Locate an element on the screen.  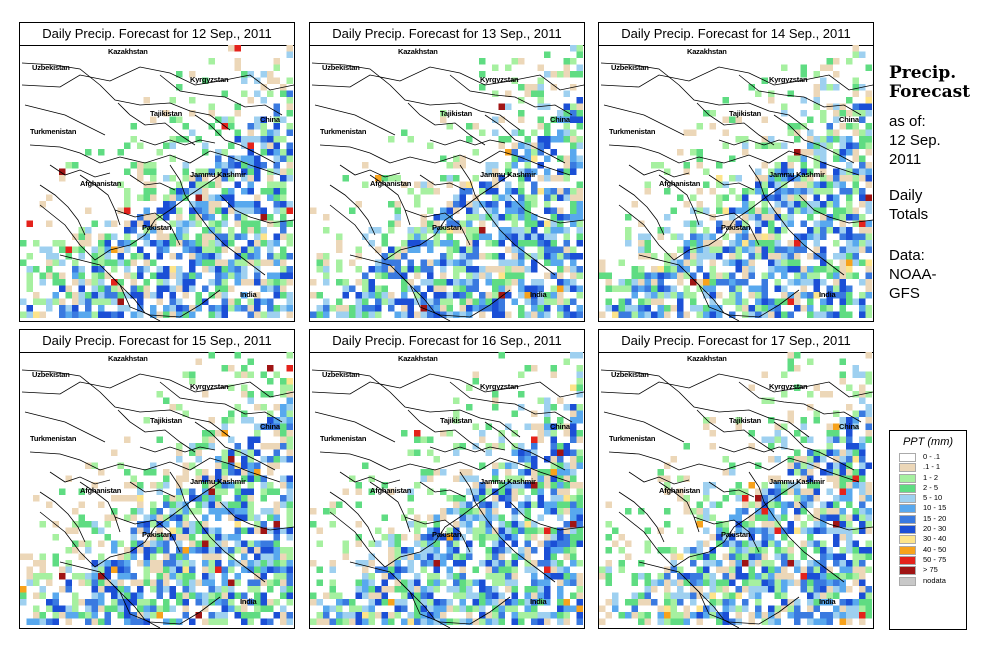
panel-title: Daily Precip. Forecast for 16 Sep., 2011 is located at coordinates (447, 341).